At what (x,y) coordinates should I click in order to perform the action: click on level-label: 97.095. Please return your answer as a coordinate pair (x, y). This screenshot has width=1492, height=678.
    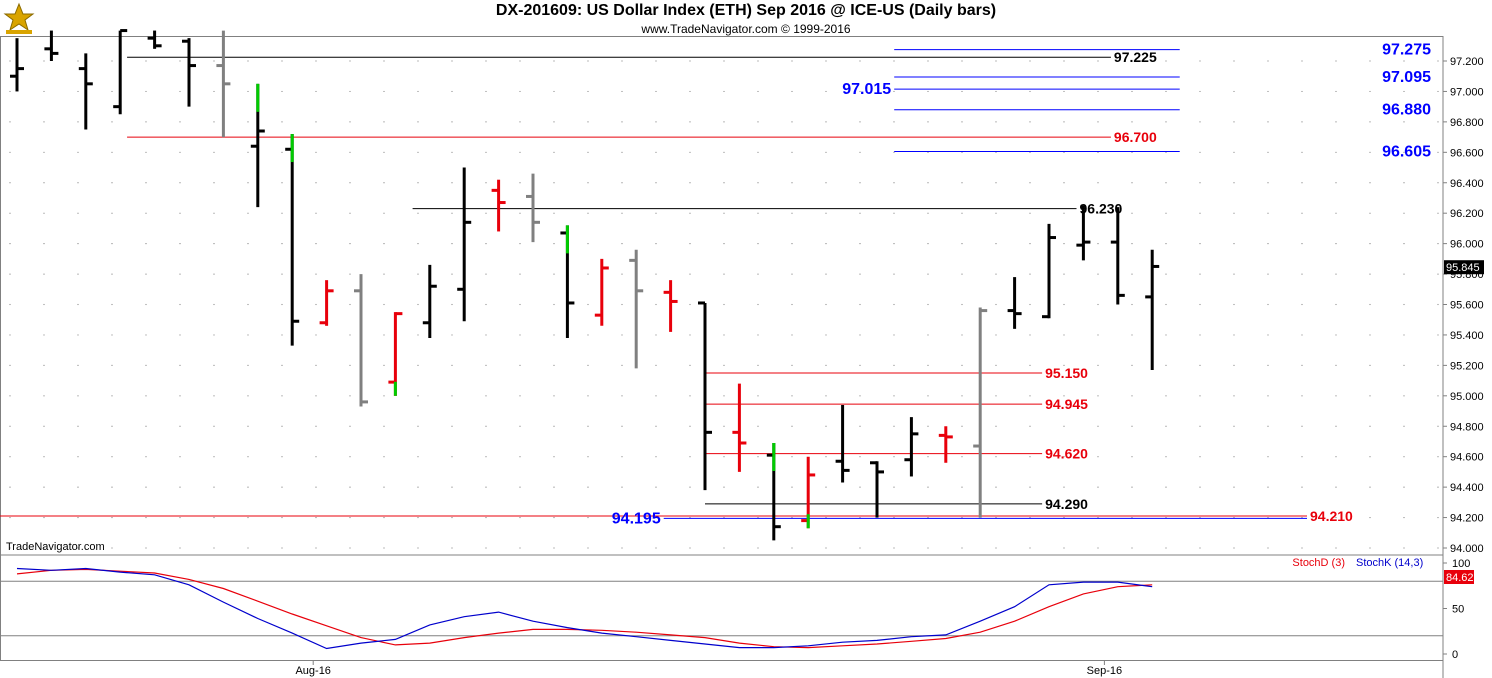
    Looking at the image, I should click on (1406, 77).